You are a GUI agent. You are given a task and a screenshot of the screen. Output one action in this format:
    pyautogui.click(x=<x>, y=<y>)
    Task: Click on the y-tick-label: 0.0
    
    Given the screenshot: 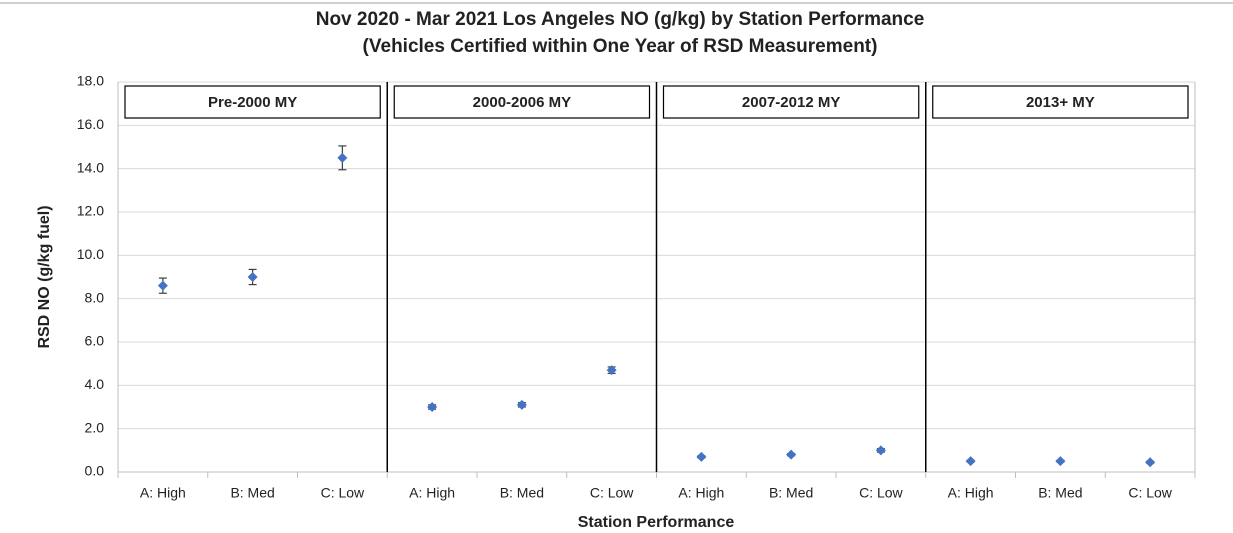 What is the action you would take?
    pyautogui.click(x=95, y=471)
    